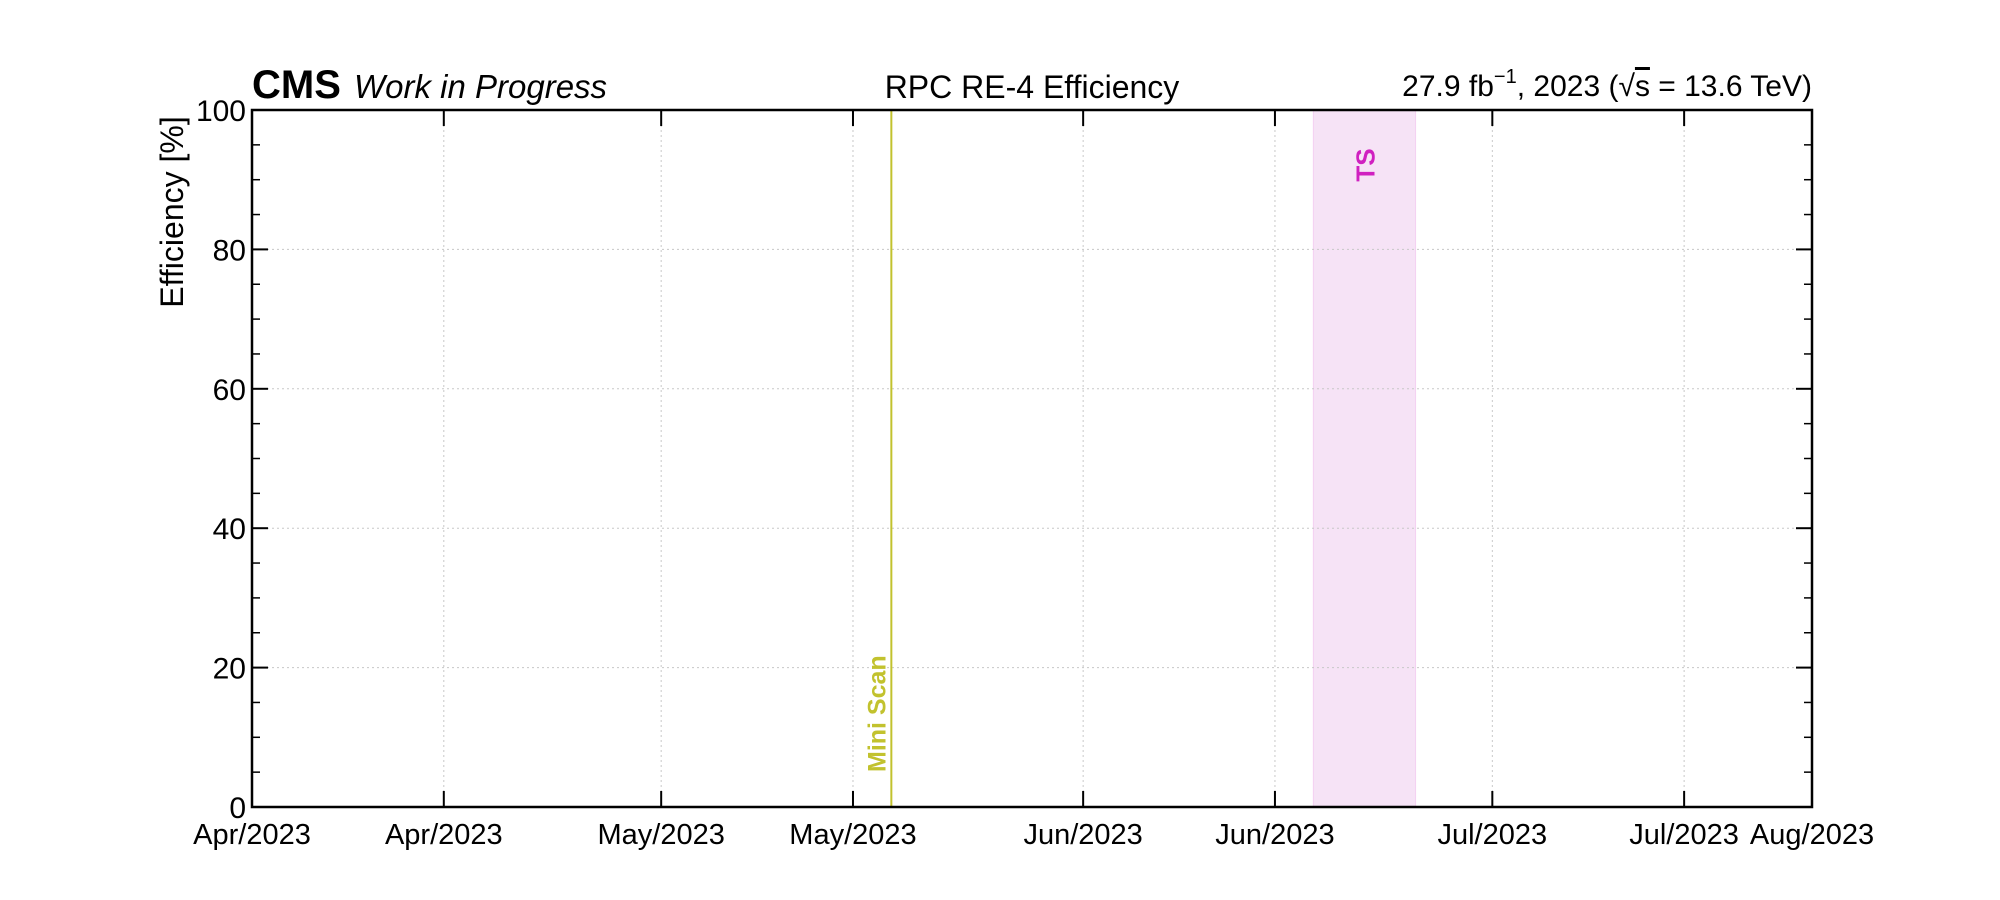  Describe the element at coordinates (1626, 86) in the screenshot. I see `sqrt-symbol: √` at that location.